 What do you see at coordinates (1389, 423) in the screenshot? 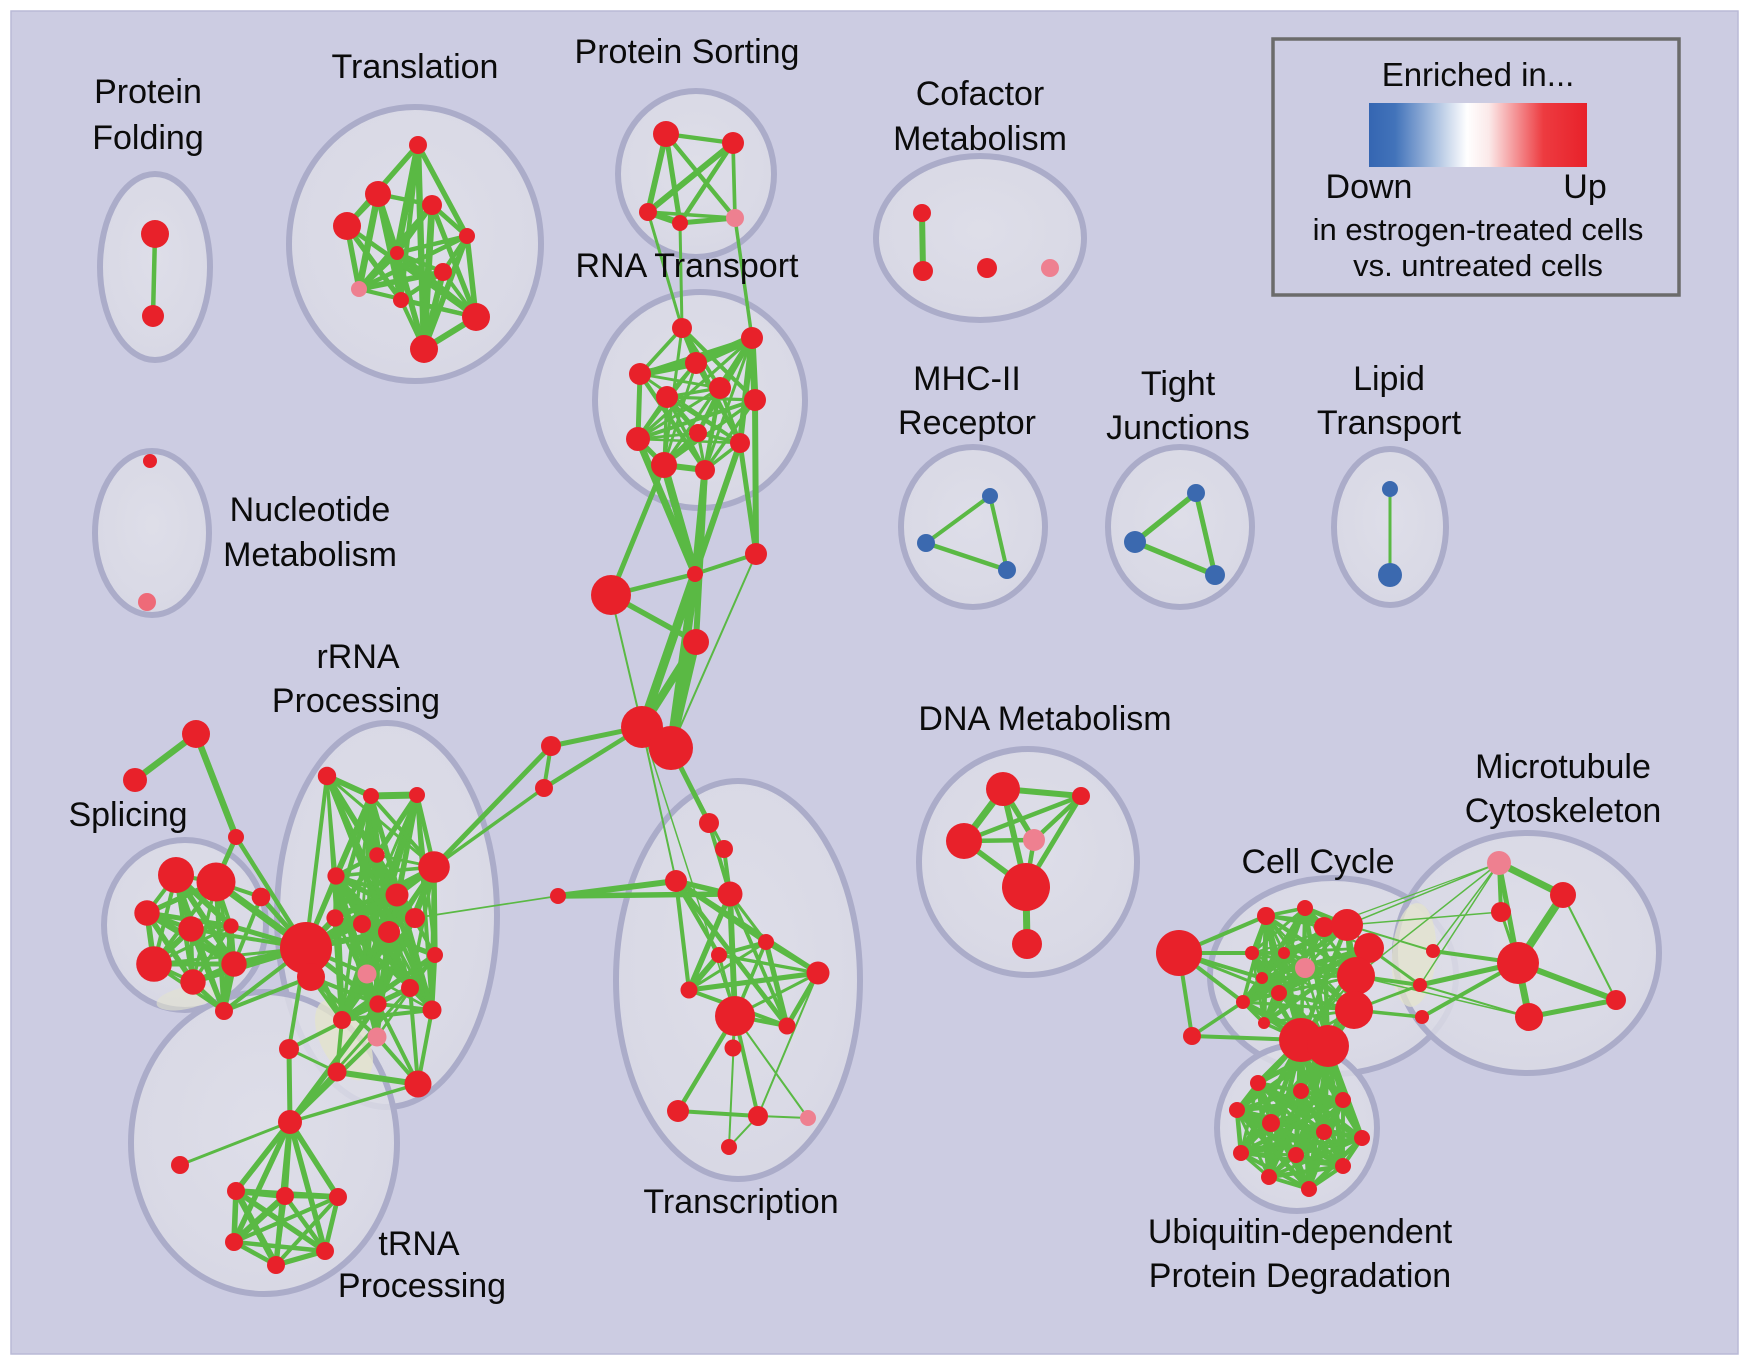
I see `svg-text: Transport` at bounding box center [1389, 423].